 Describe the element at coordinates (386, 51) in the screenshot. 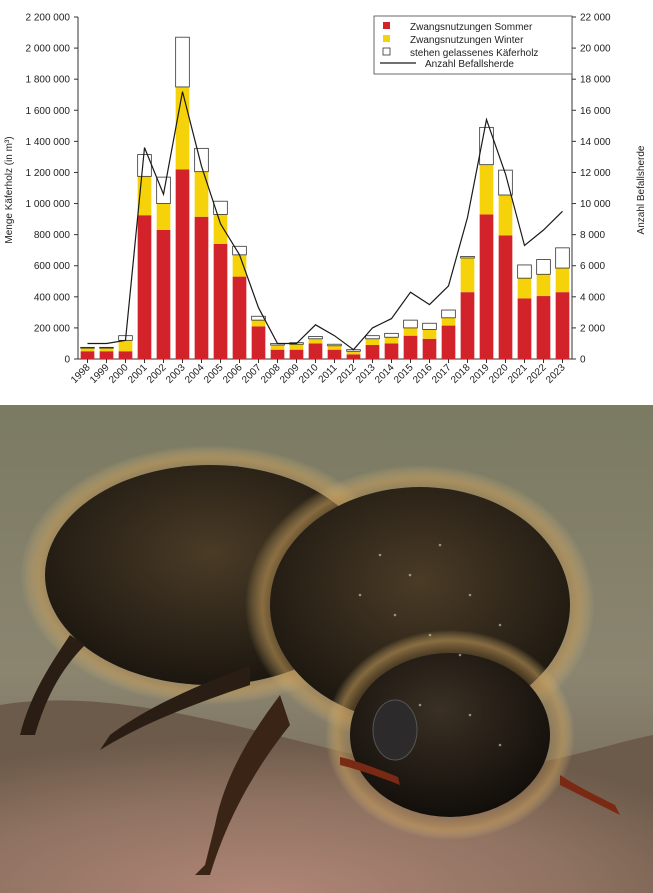

I see `legend-swatch-stehen` at that location.